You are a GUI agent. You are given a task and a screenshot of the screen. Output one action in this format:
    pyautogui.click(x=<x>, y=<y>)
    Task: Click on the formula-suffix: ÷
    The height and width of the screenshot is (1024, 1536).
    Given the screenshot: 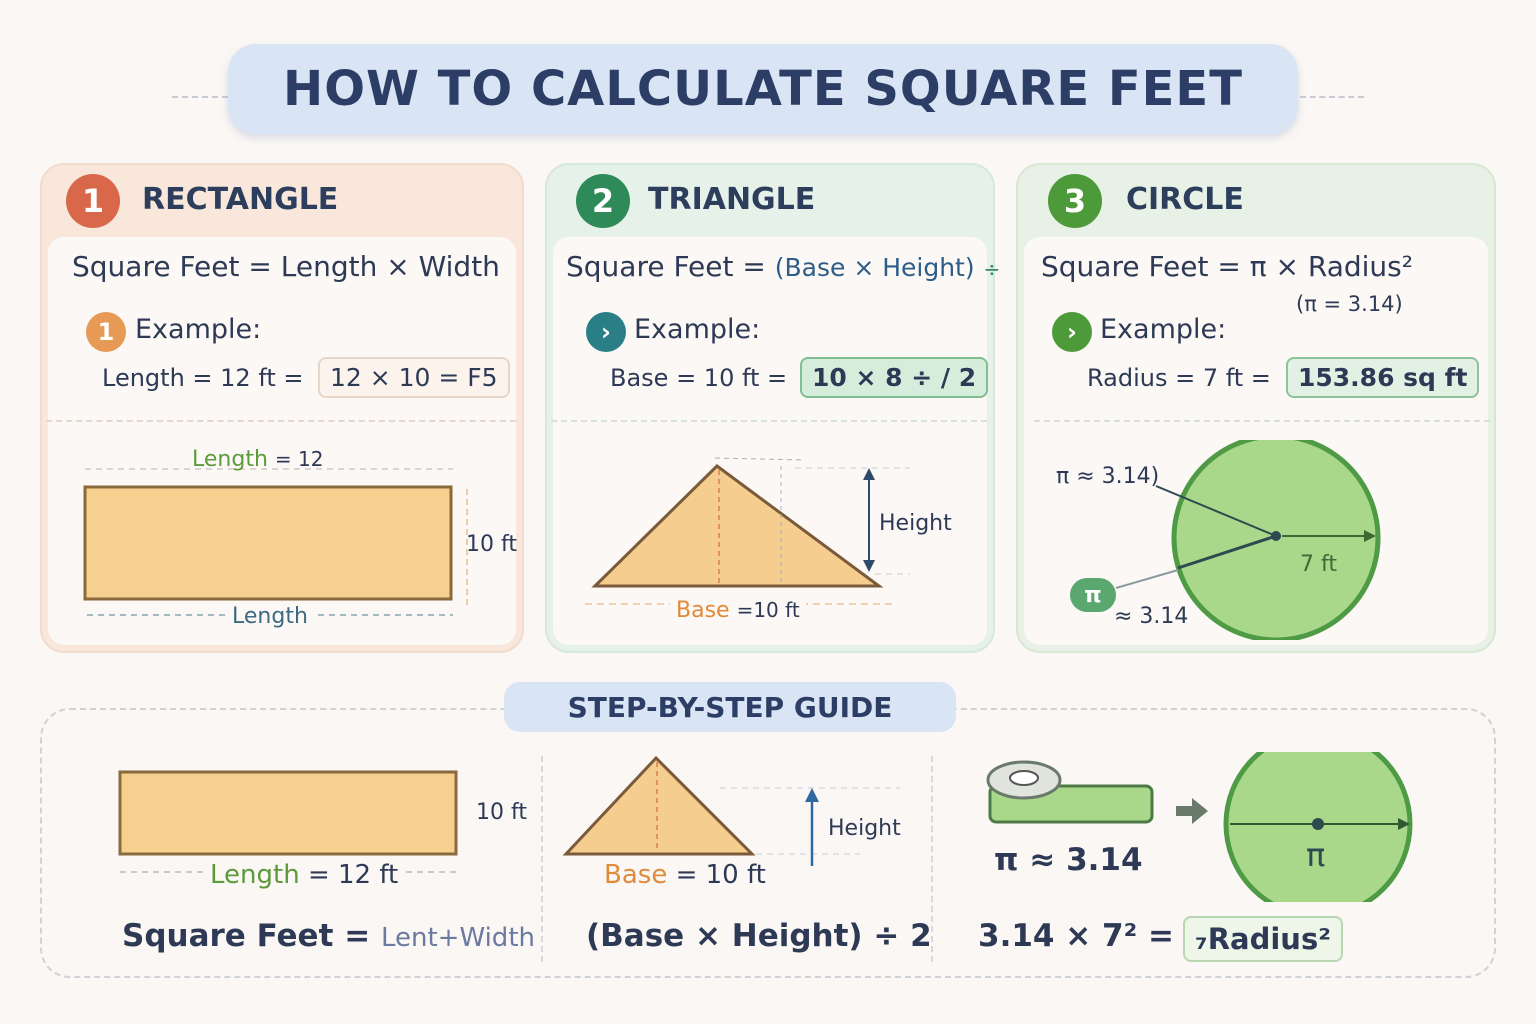 What is the action you would take?
    pyautogui.click(x=992, y=269)
    